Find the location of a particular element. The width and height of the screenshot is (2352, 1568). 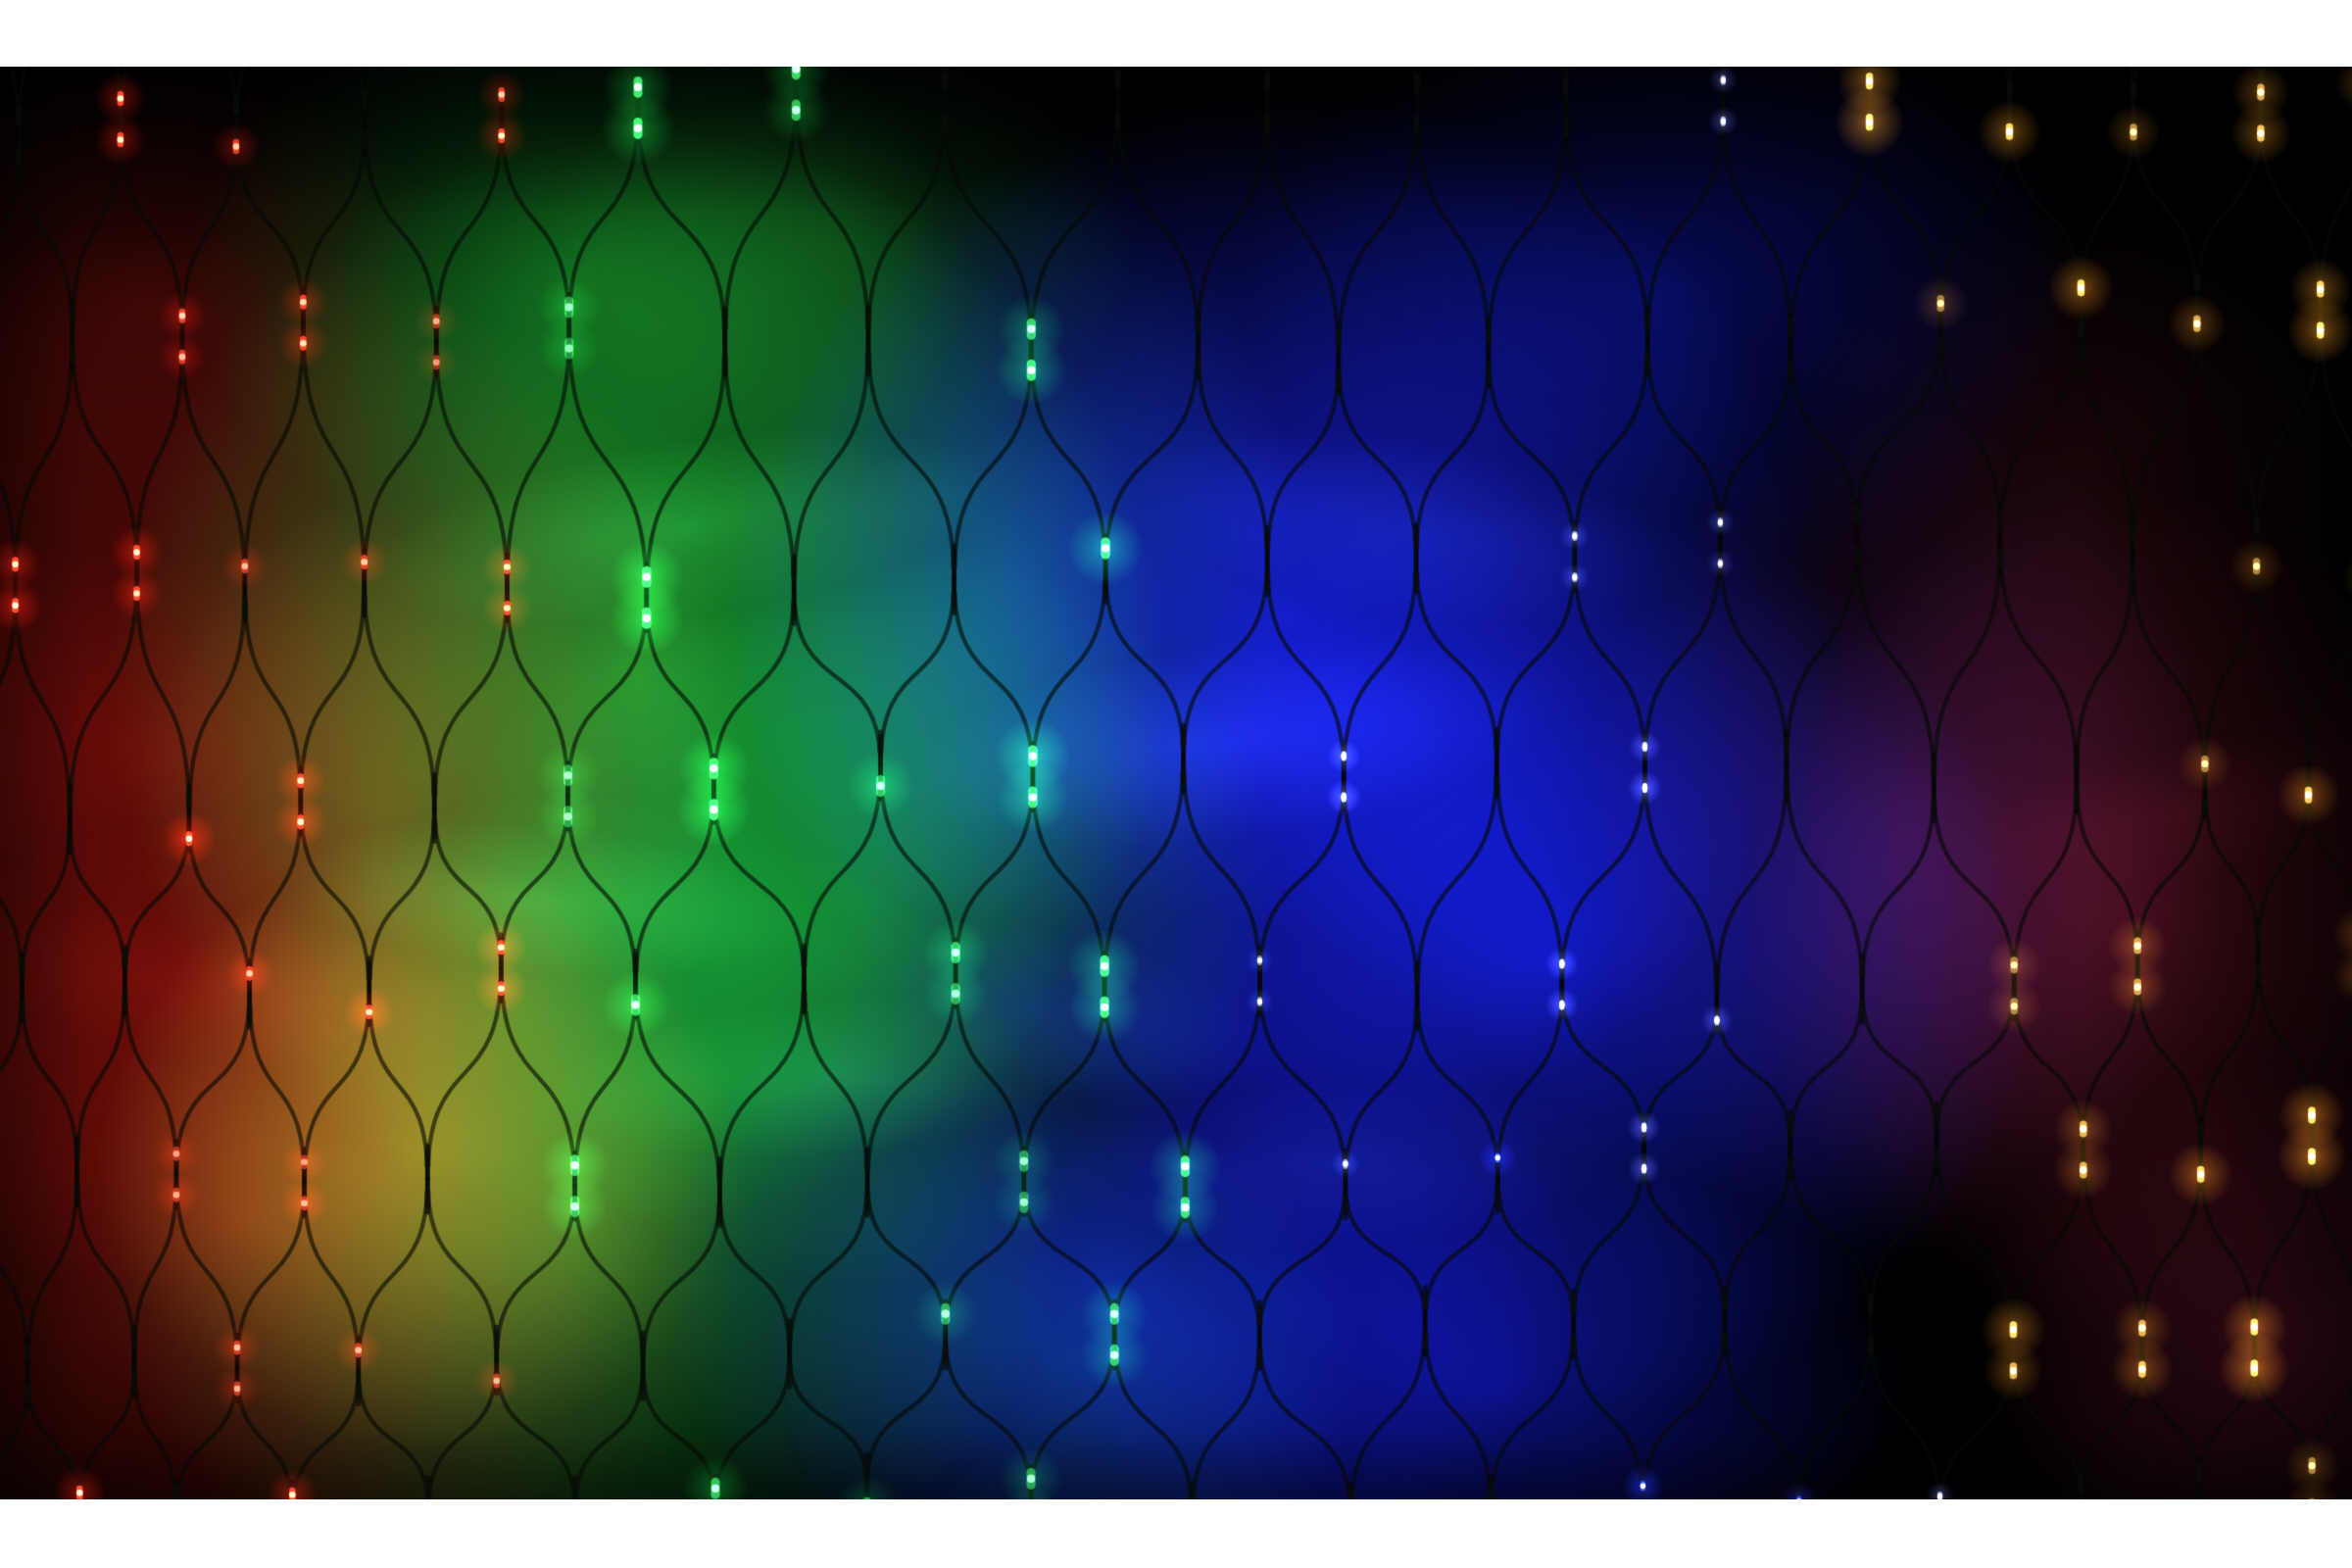

letterbox-bottom is located at coordinates (1176, 1533).